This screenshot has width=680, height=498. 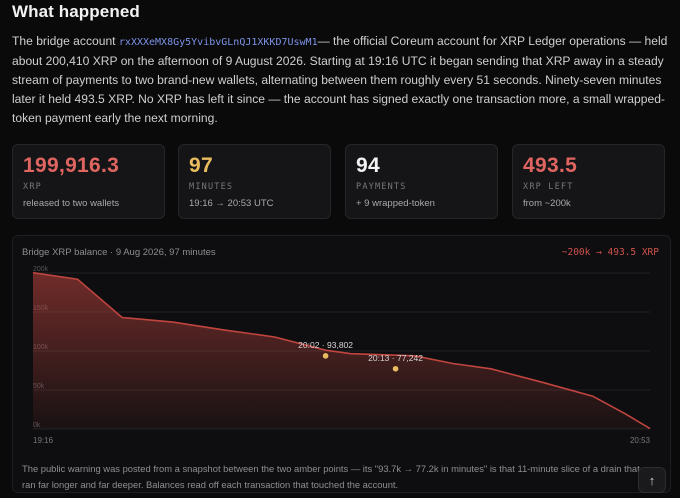 I want to click on stat-value: 199,916.3, so click(x=71, y=165).